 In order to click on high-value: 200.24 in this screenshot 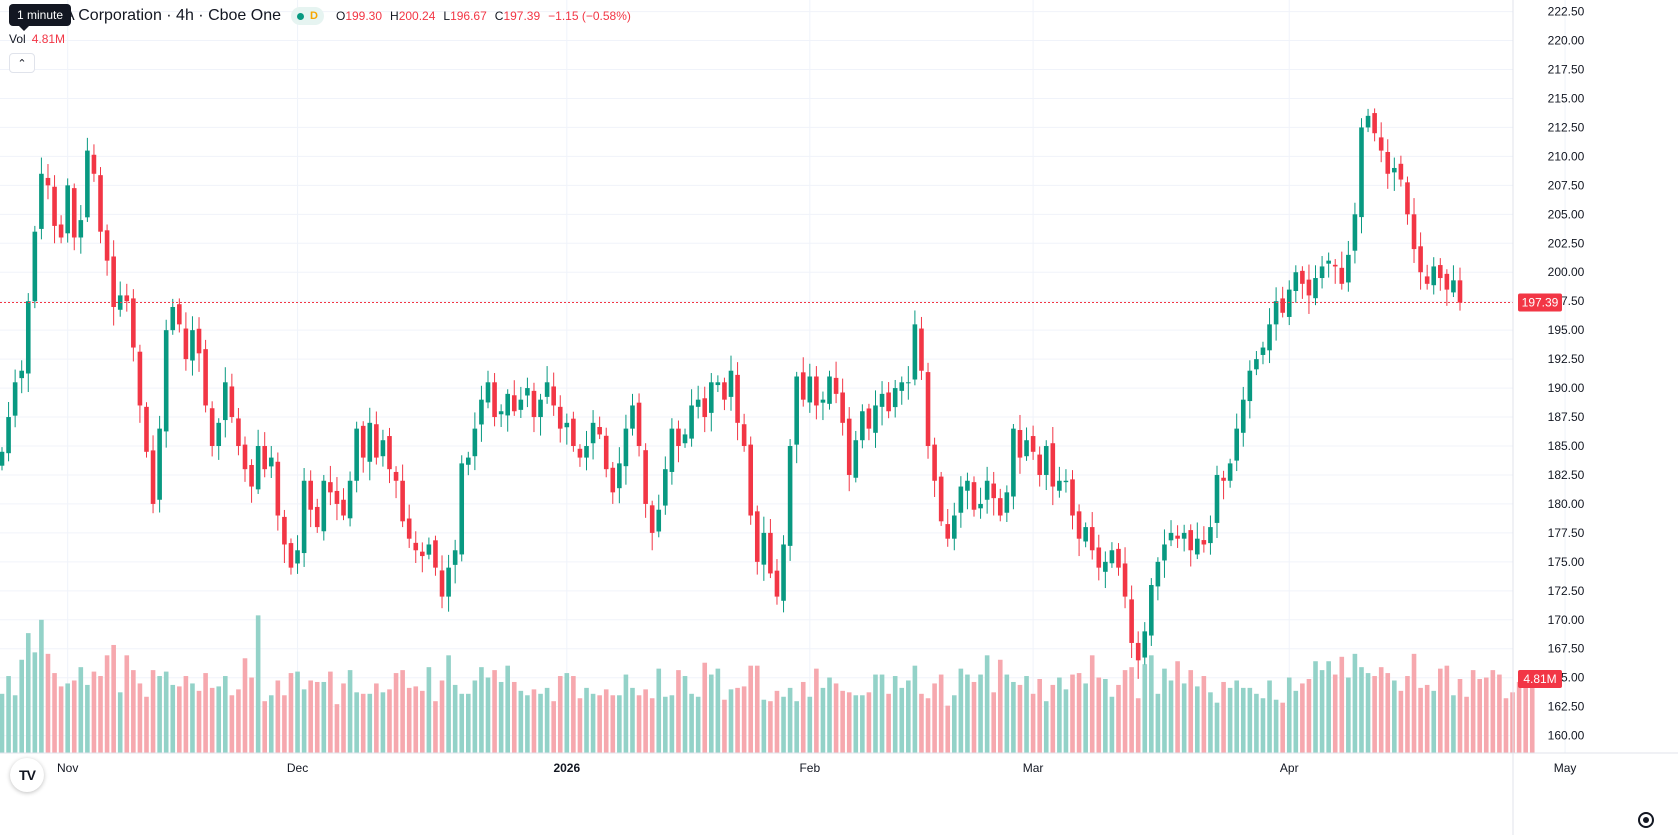, I will do `click(417, 16)`.